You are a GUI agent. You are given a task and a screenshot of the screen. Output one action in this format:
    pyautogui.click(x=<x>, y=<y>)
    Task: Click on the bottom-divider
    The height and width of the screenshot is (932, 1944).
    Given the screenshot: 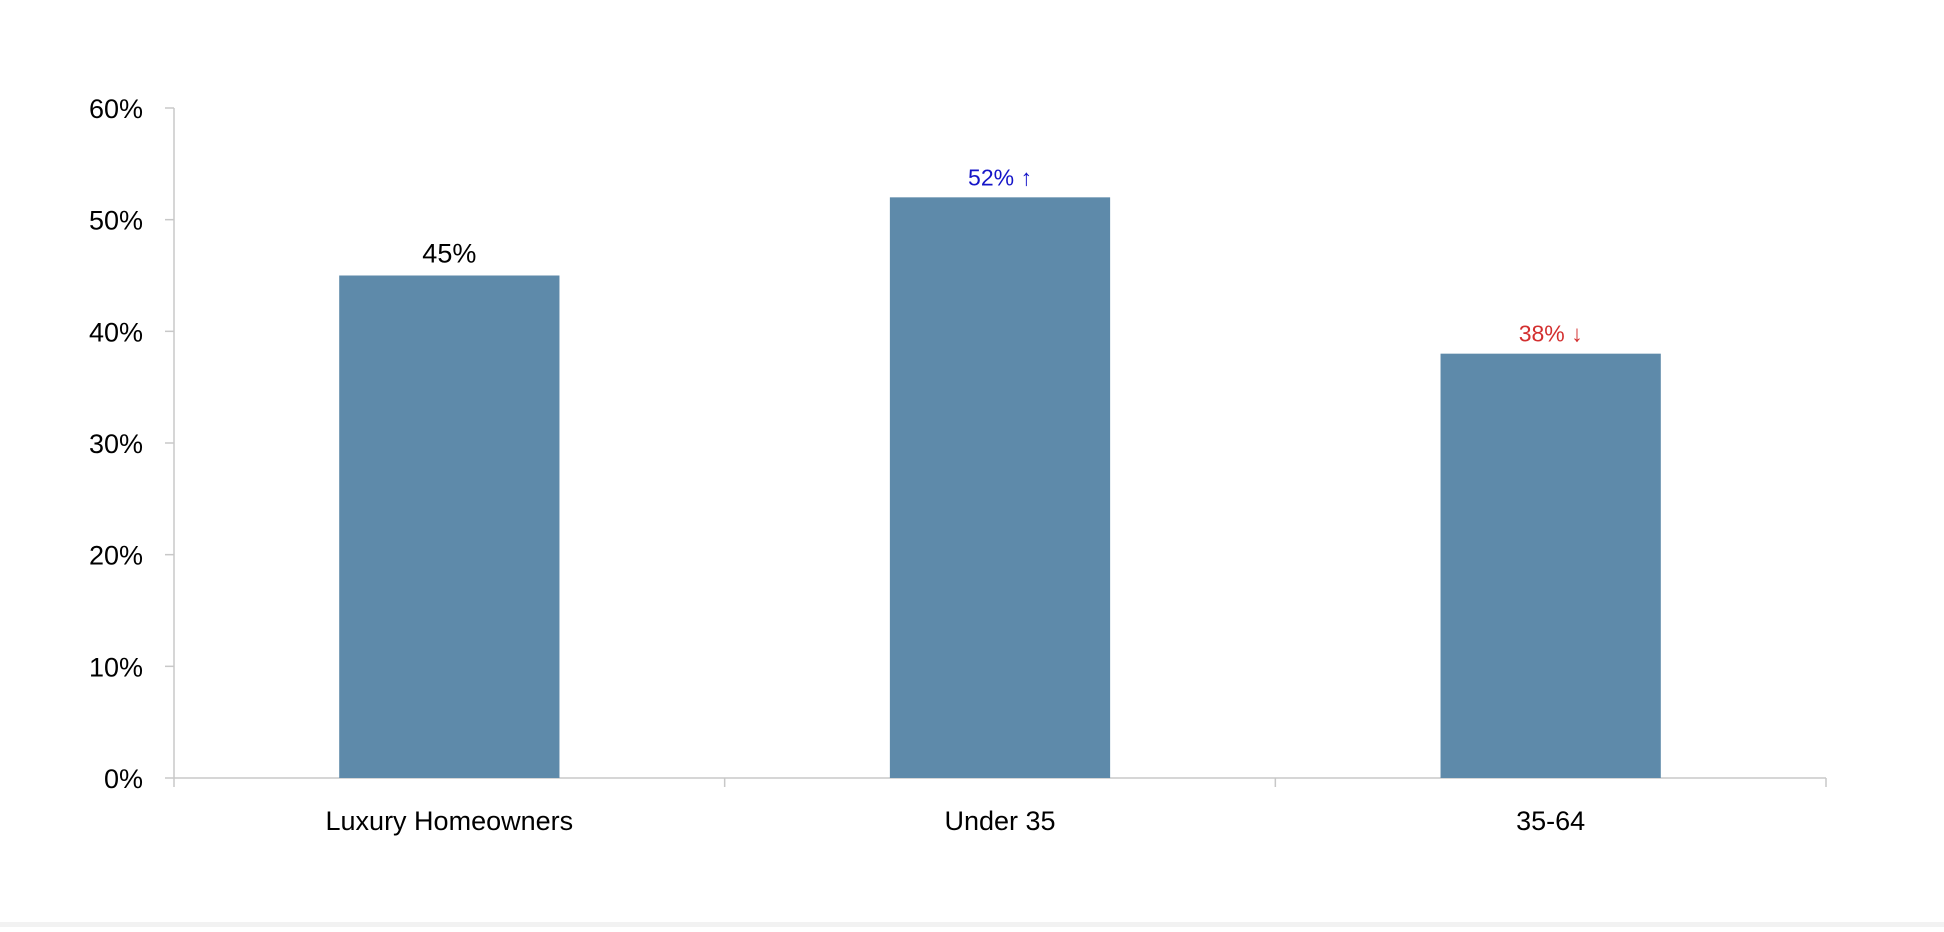 What is the action you would take?
    pyautogui.click(x=972, y=924)
    